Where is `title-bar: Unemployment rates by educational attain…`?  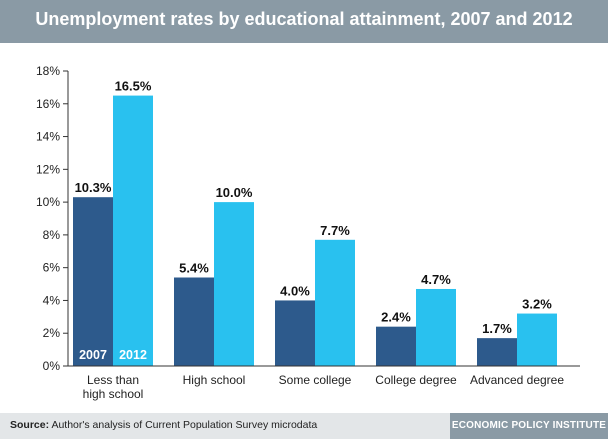 title-bar: Unemployment rates by educational attain… is located at coordinates (304, 21).